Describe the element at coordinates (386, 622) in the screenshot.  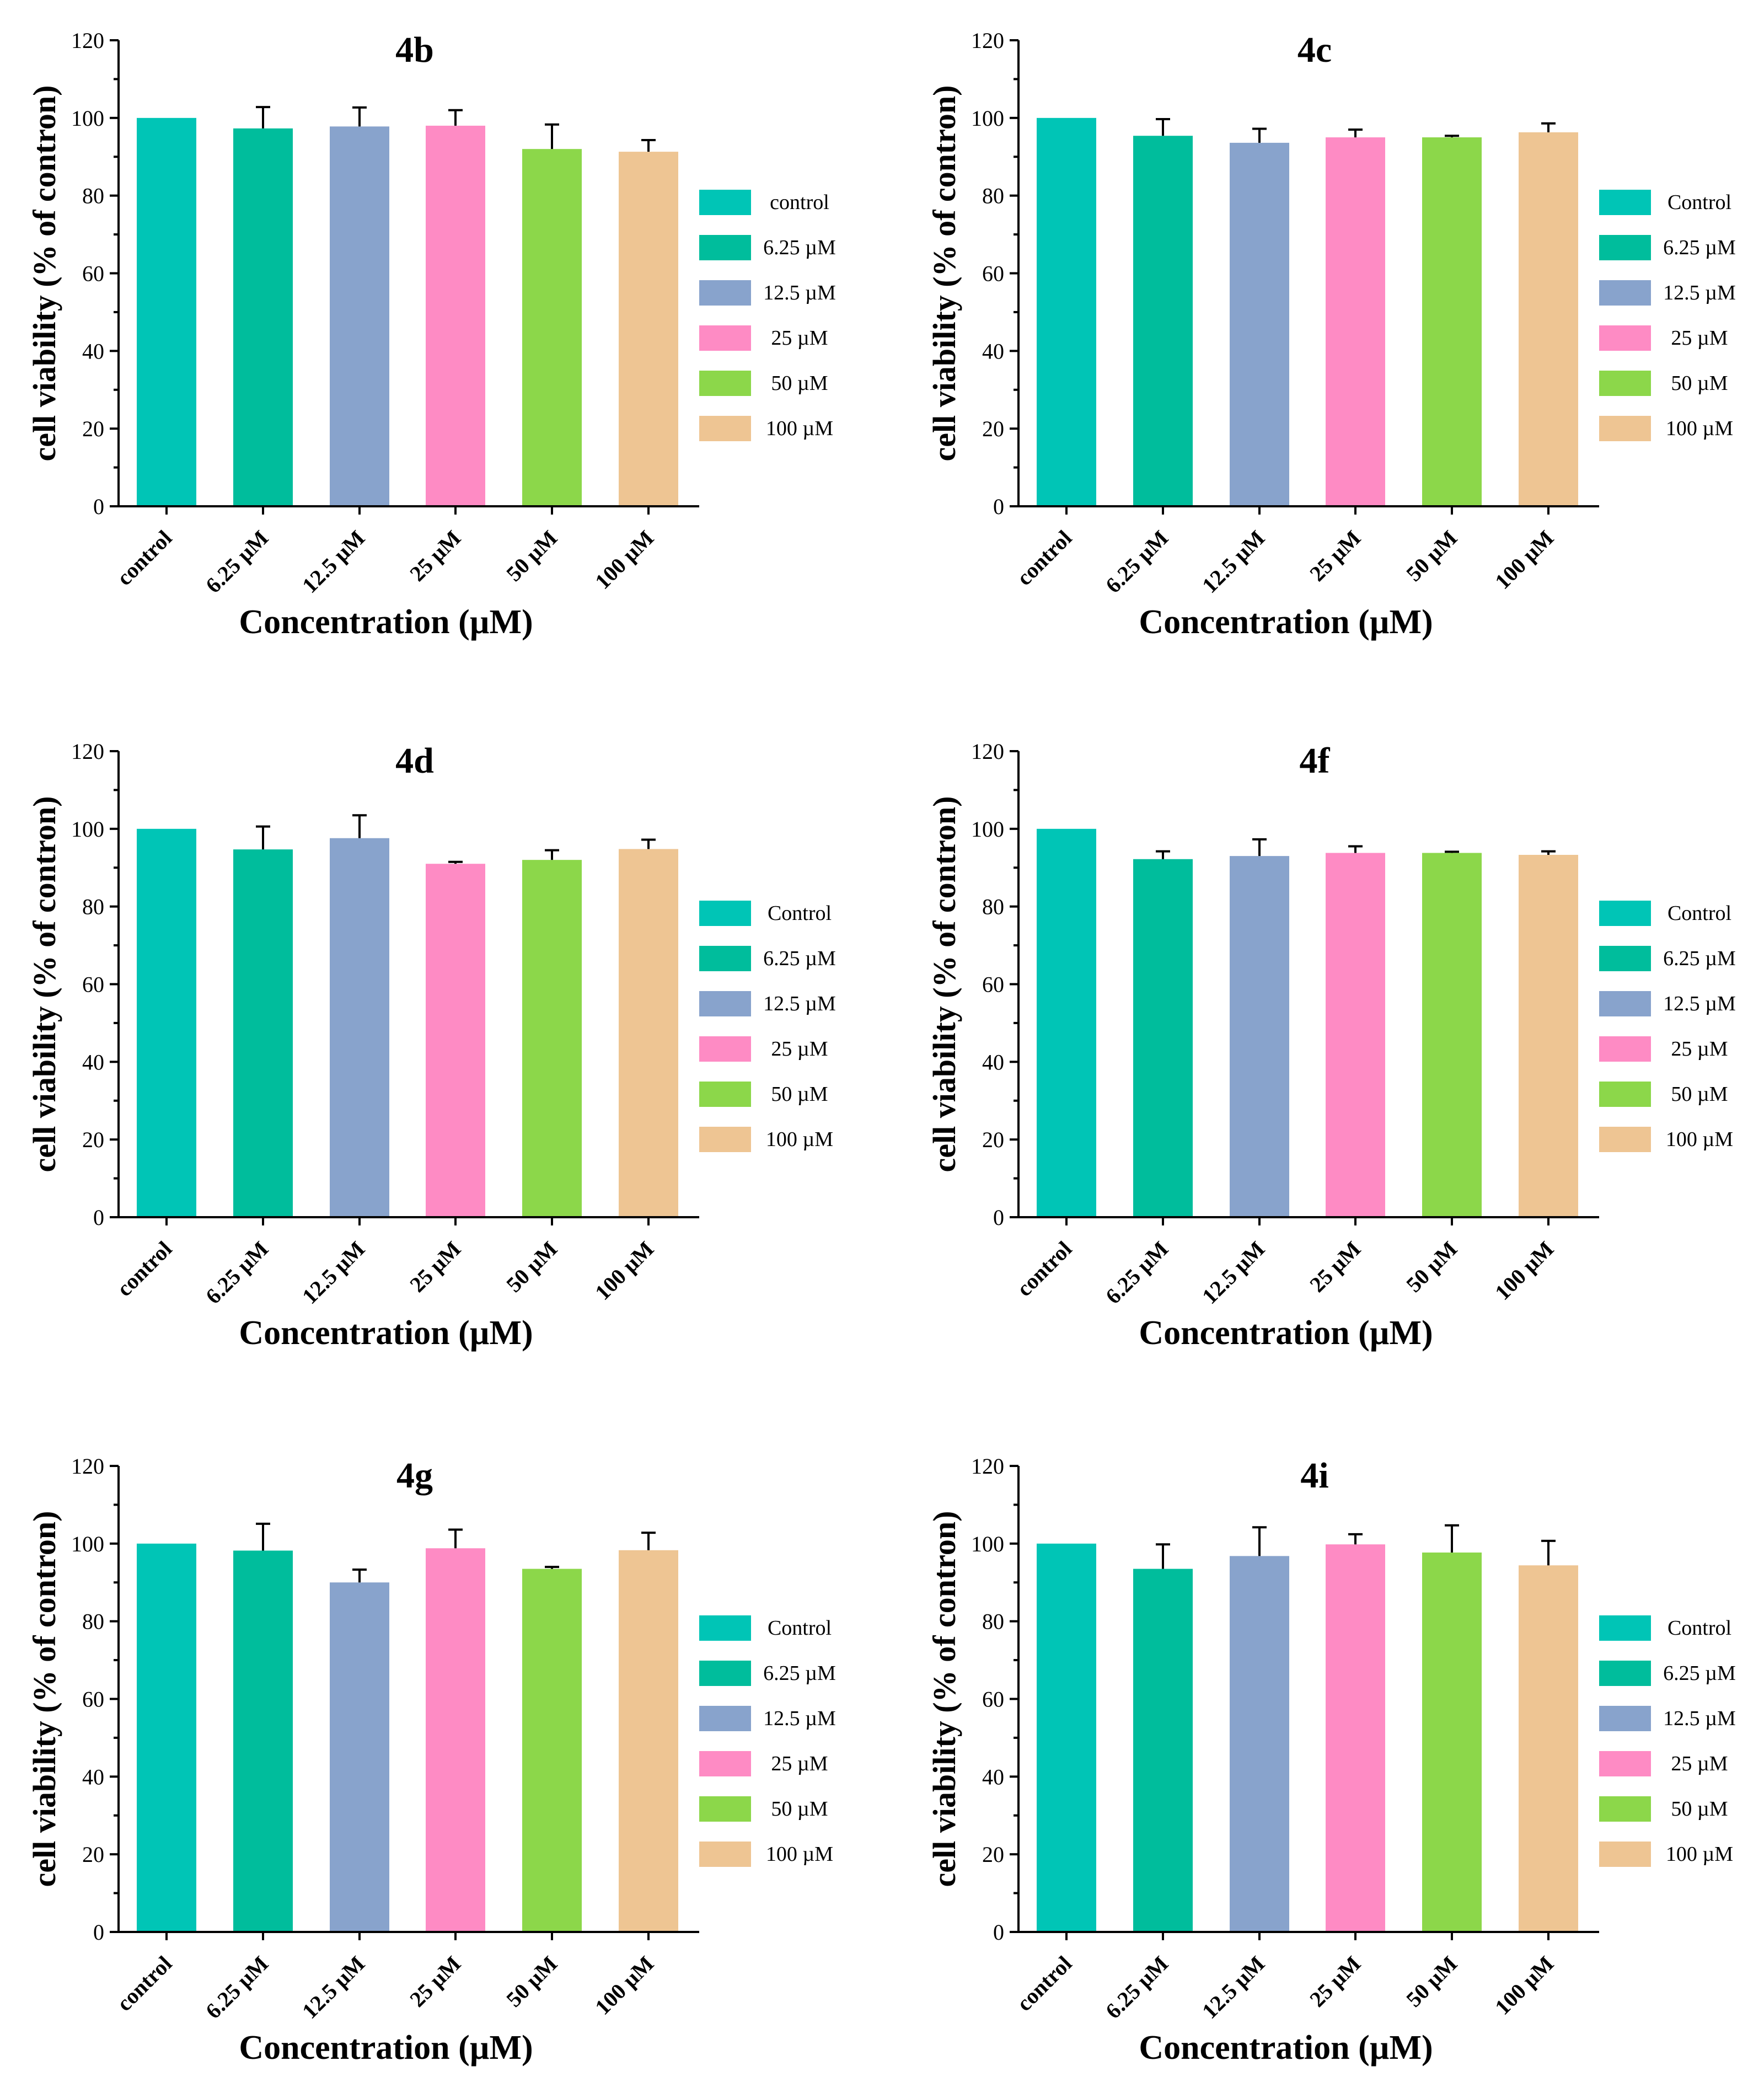
I see `x-axis-label: Concentration (µM)` at that location.